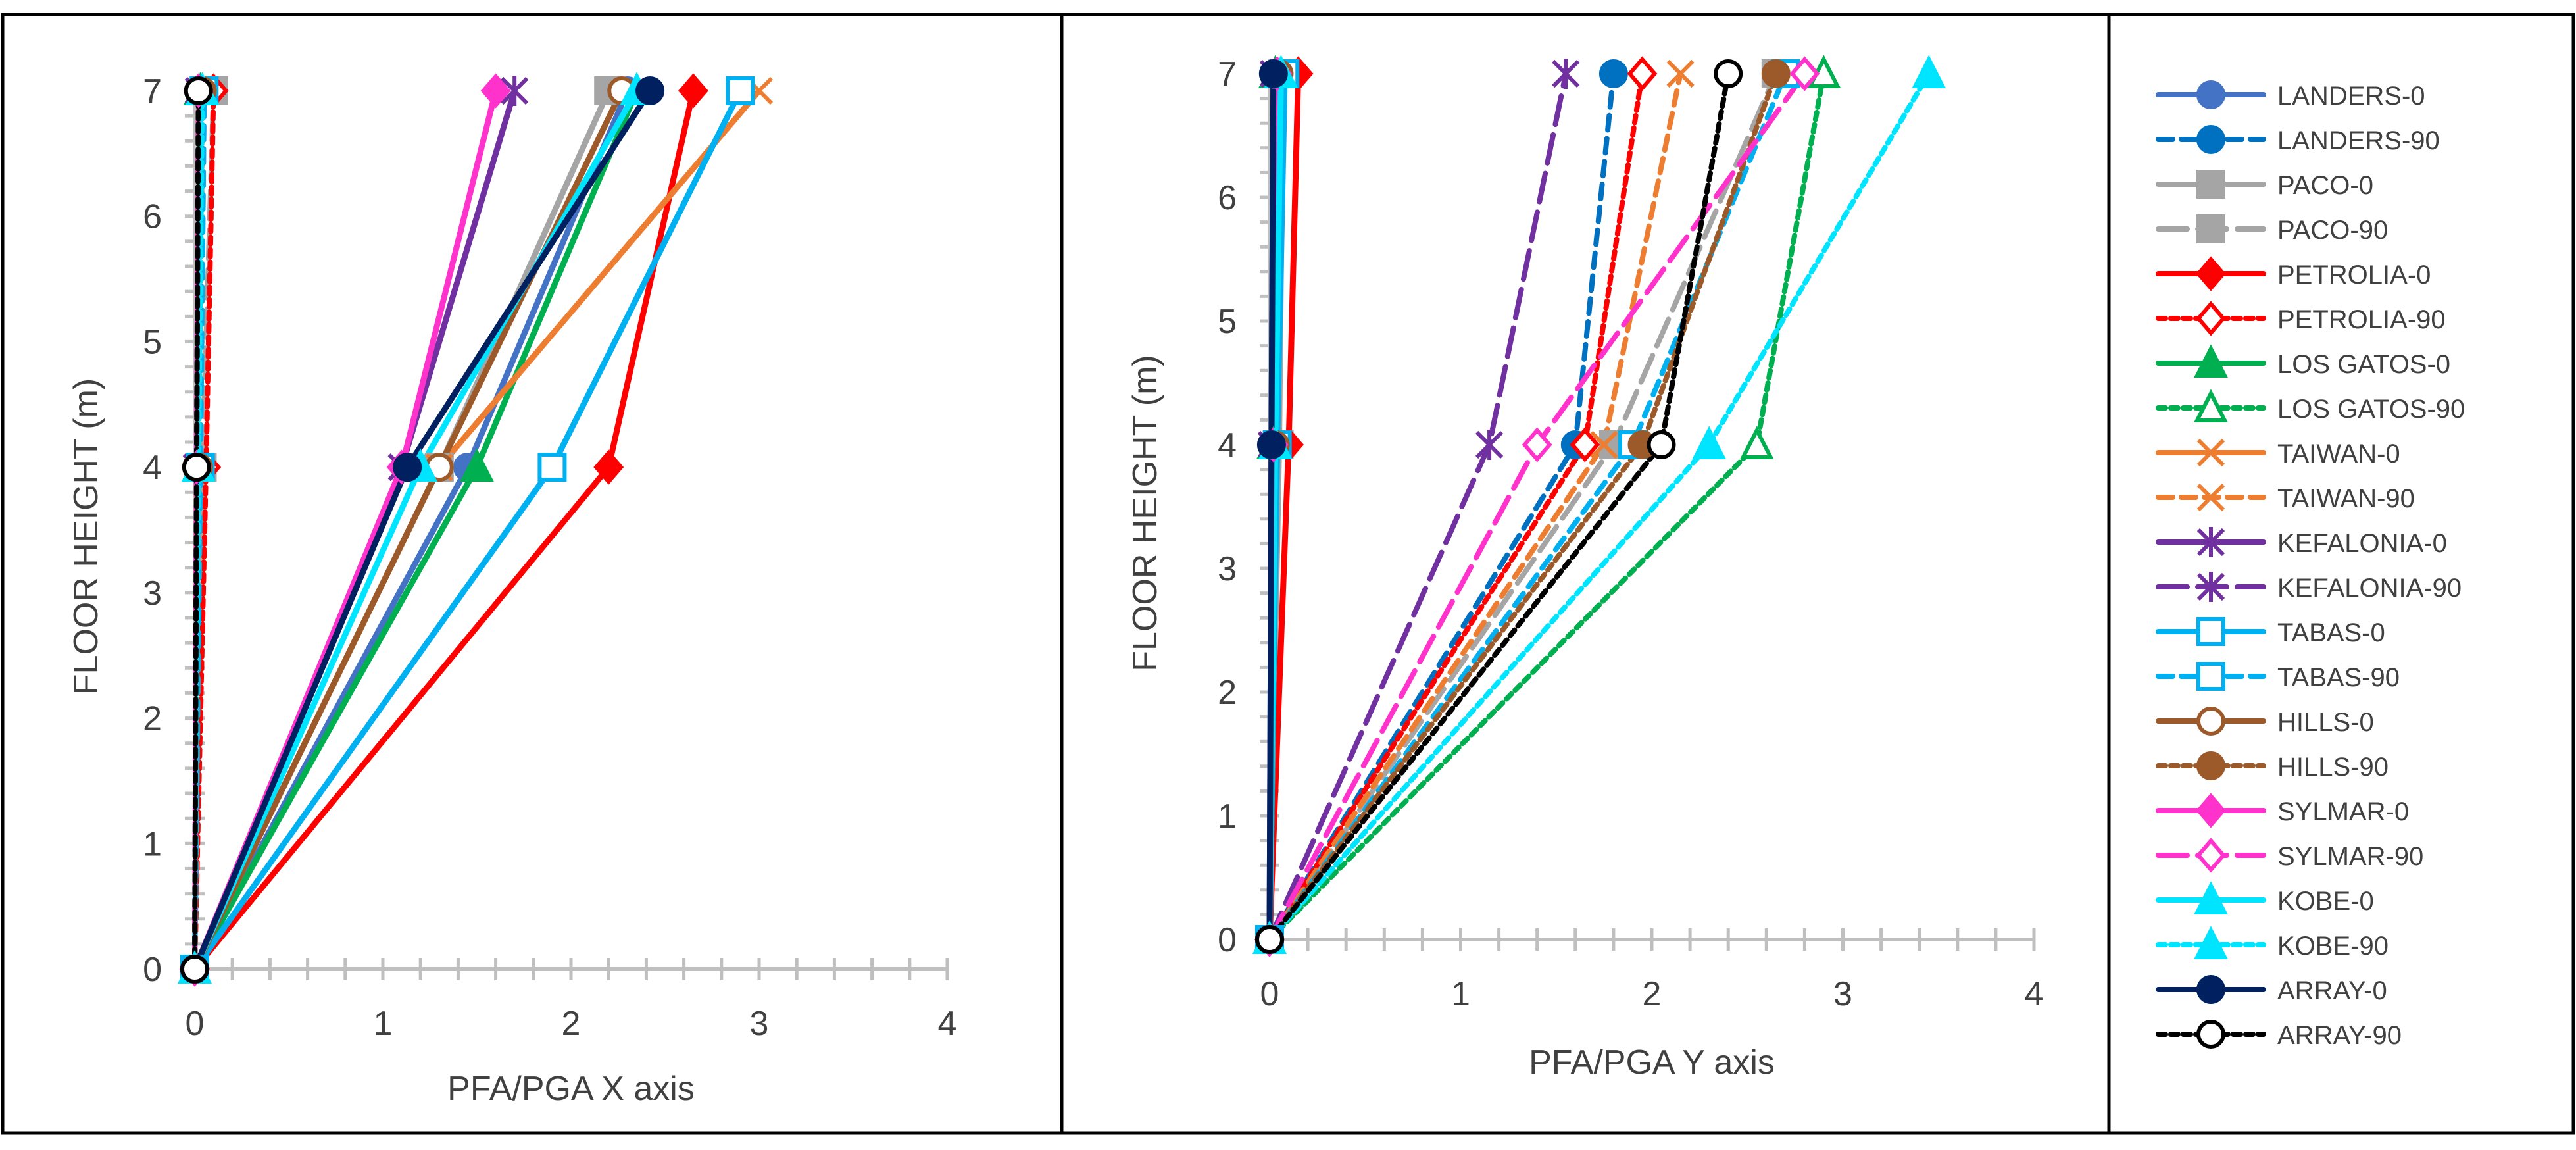 This screenshot has width=2576, height=1150. Describe the element at coordinates (1652, 1062) in the screenshot. I see `x-axis-title: PFA/PGA Y axis` at that location.